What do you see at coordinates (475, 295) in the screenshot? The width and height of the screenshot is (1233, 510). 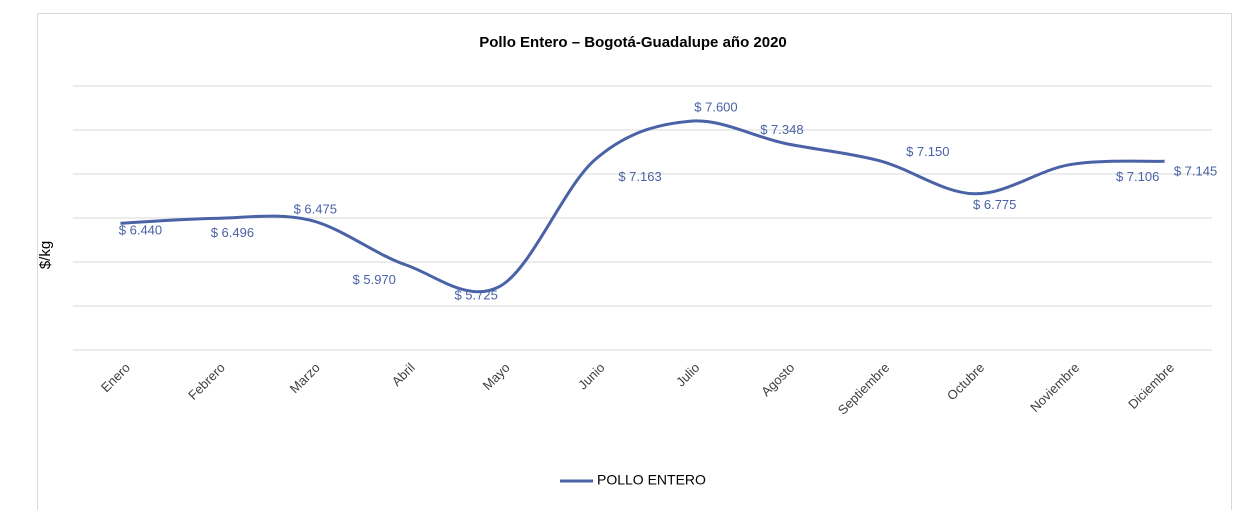 I see `data-label: $ 5.725` at bounding box center [475, 295].